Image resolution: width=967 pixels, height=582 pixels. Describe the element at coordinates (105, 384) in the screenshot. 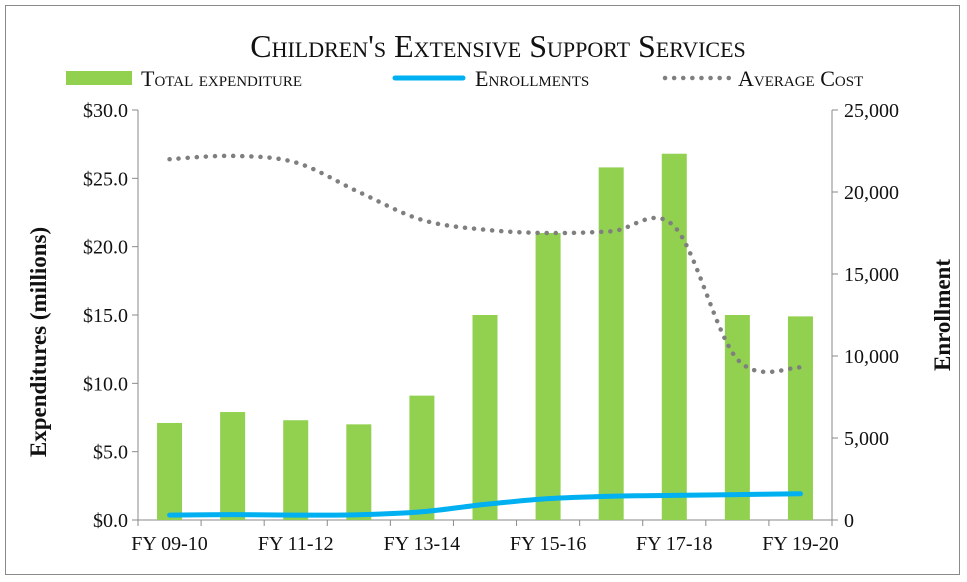

I see `y-left-tick-label: $10.0` at that location.